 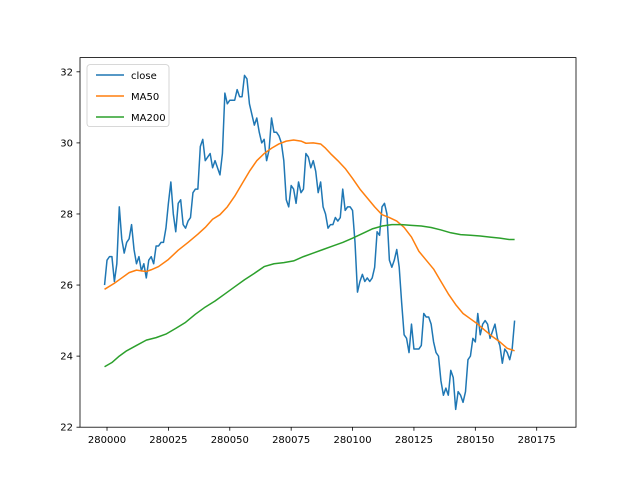 I want to click on y-tick-label: 28, so click(x=66, y=214).